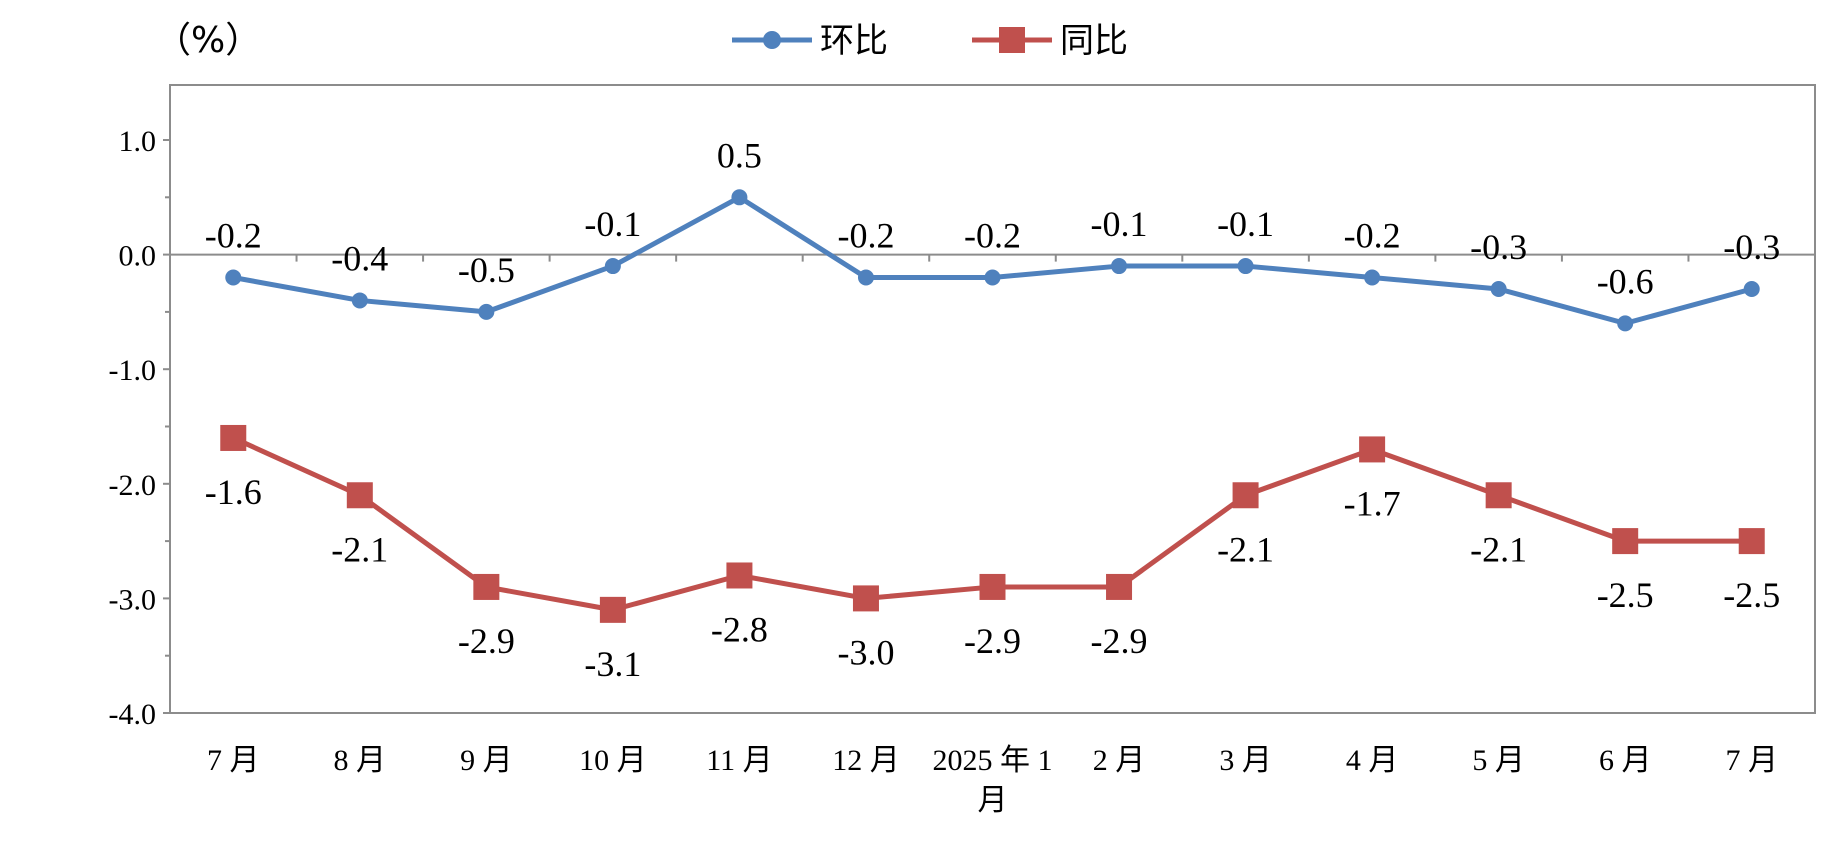 This screenshot has height=868, width=1824. Describe the element at coordinates (993, 760) in the screenshot. I see `x-category-label: 2025 年 1` at that location.